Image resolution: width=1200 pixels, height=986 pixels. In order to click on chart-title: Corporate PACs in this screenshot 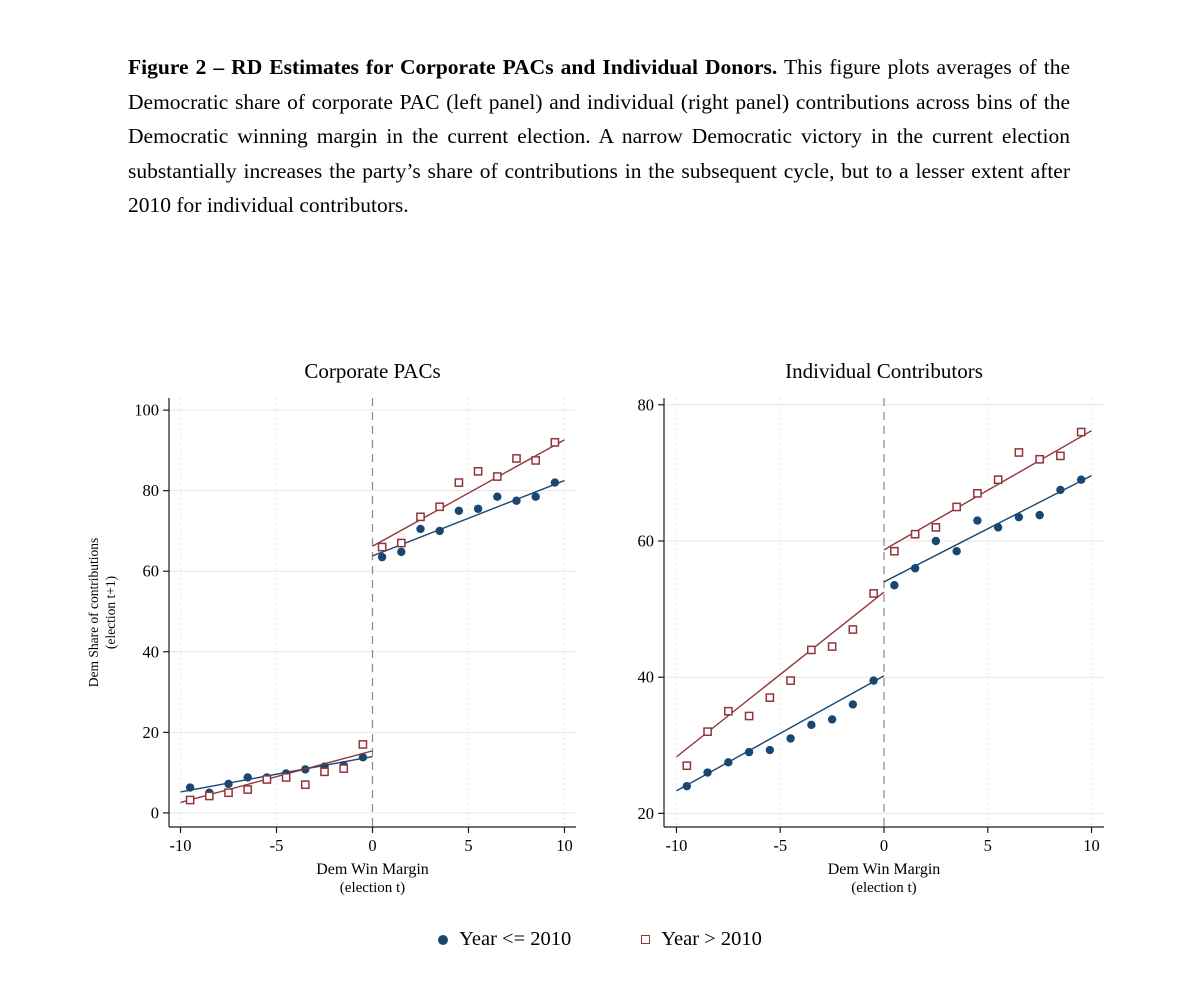, I will do `click(372, 371)`.